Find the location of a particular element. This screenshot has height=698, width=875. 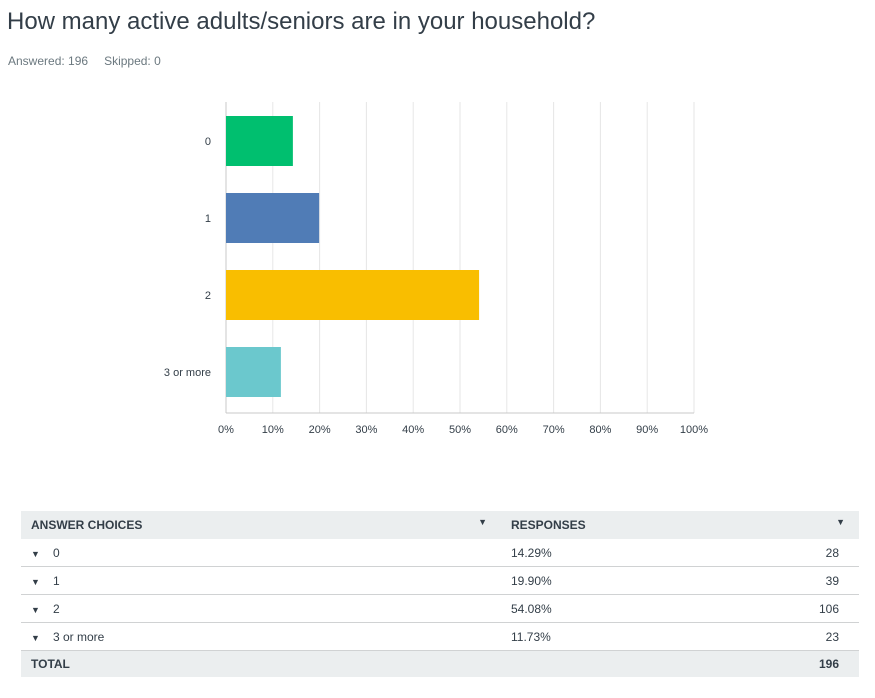

x-tick-label: 0% is located at coordinates (226, 430).